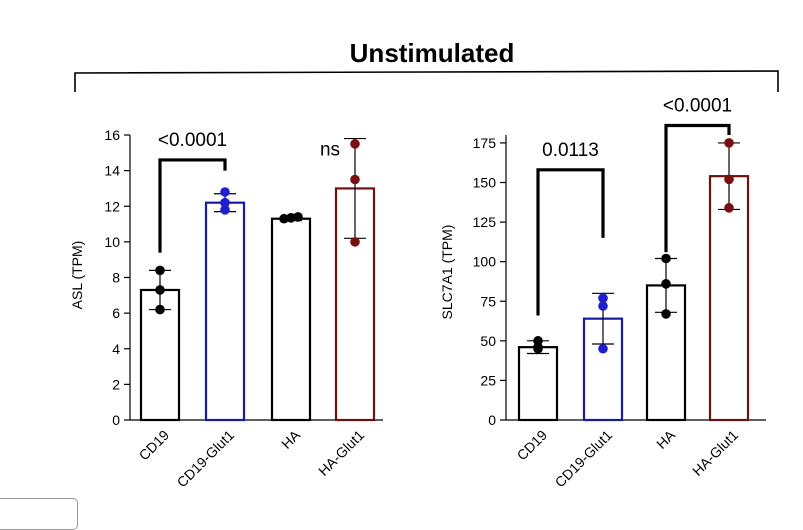  I want to click on y-tick-label: 12, so click(112, 206).